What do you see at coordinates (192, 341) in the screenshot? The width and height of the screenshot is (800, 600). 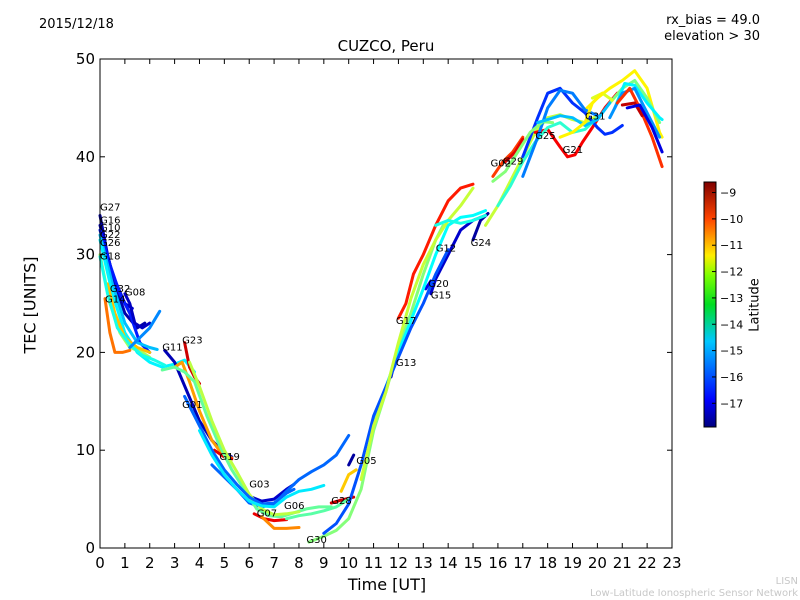 I see `satellite-label: G23` at bounding box center [192, 341].